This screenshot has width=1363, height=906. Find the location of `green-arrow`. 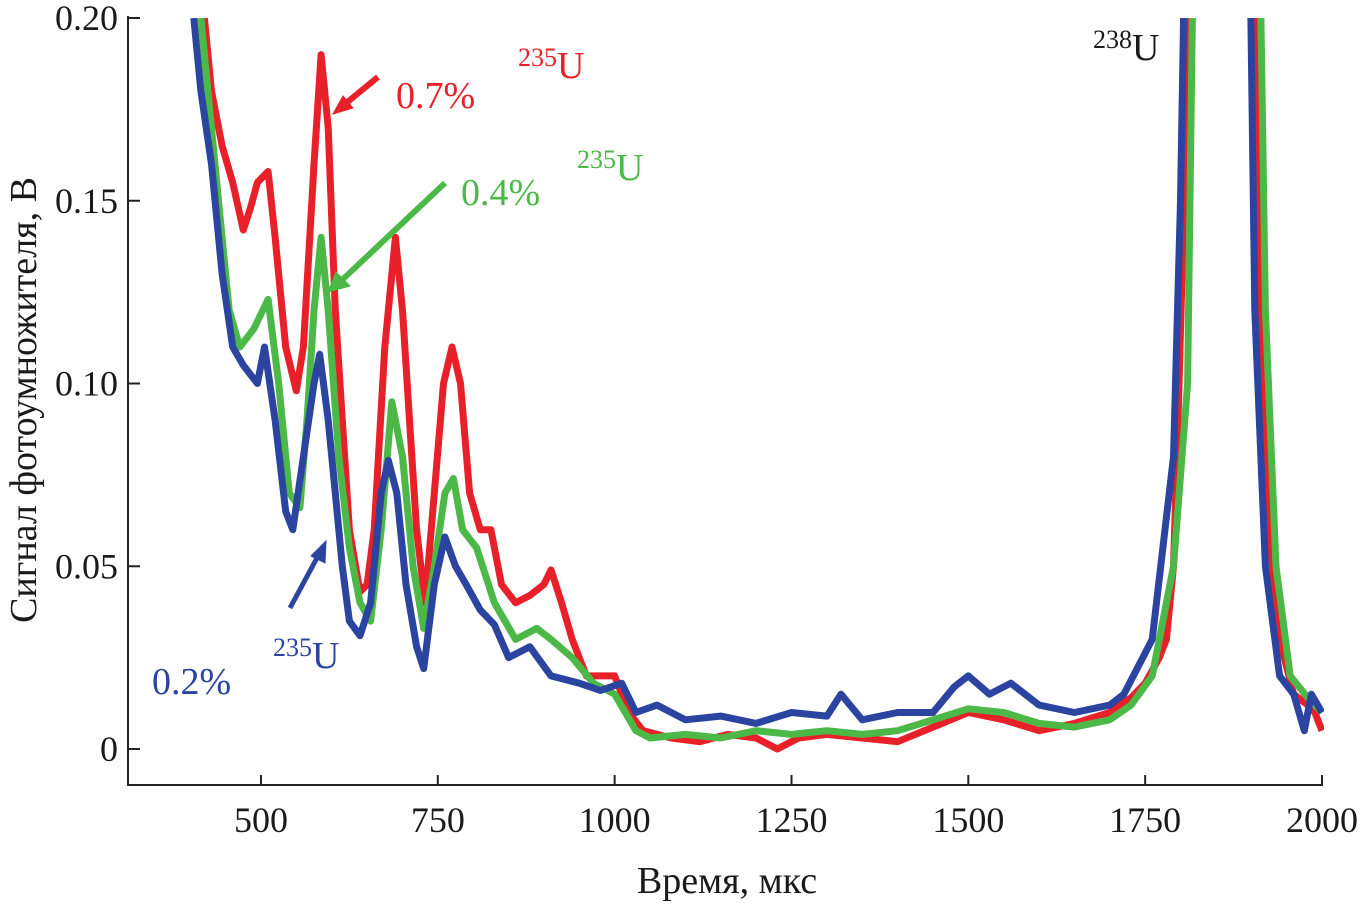

green-arrow is located at coordinates (387, 236).